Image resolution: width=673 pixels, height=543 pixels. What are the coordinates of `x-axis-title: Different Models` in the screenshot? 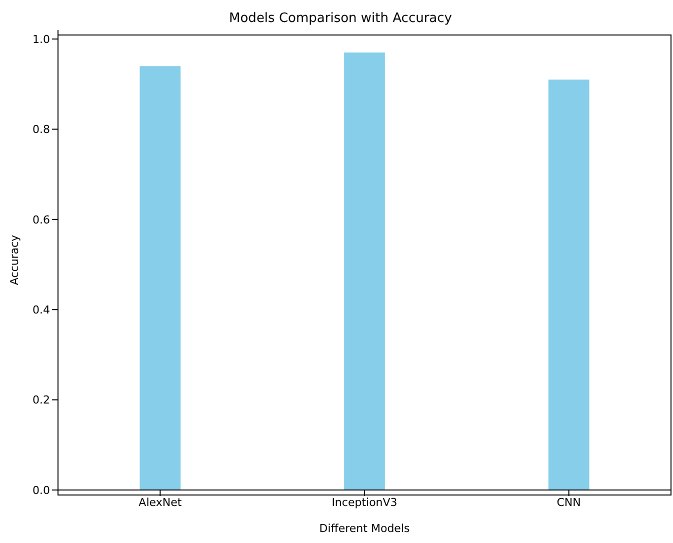 It's located at (364, 528).